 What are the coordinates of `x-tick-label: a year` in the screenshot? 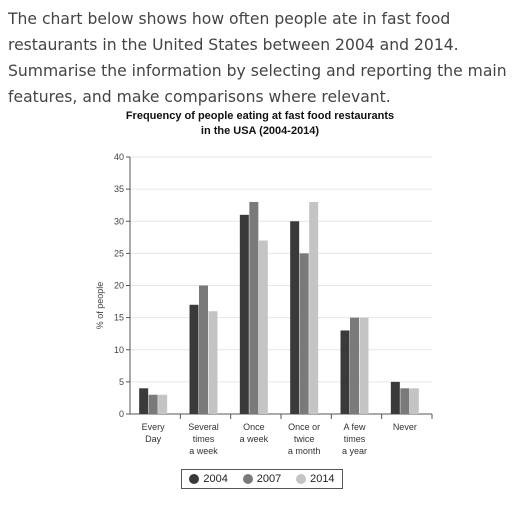 It's located at (354, 451).